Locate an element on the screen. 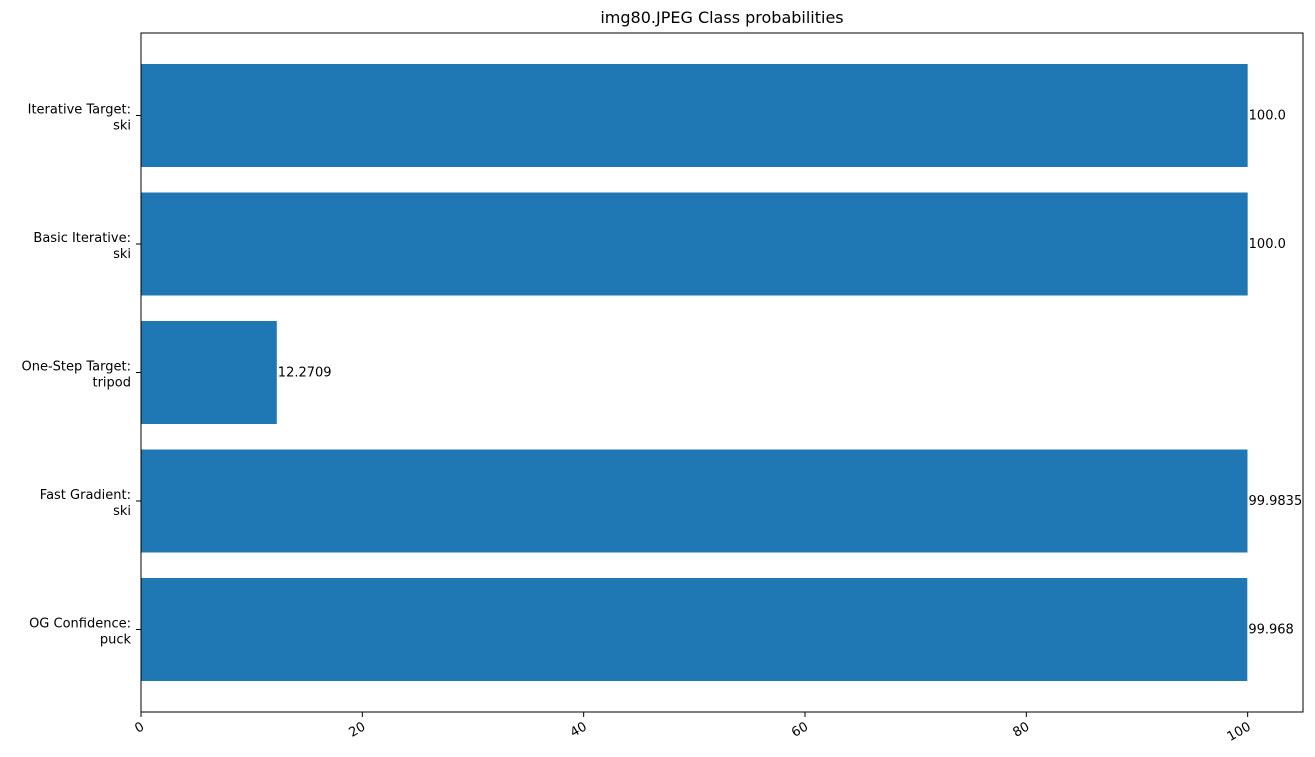 This screenshot has height=757, width=1315. y-tick-label: Basic Iterative: ski is located at coordinates (82, 246).